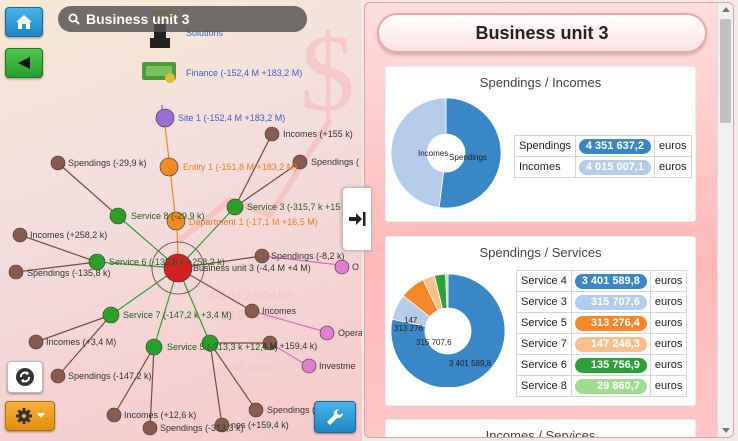 The height and width of the screenshot is (441, 738). Describe the element at coordinates (355, 267) in the screenshot. I see `node-o: O` at that location.